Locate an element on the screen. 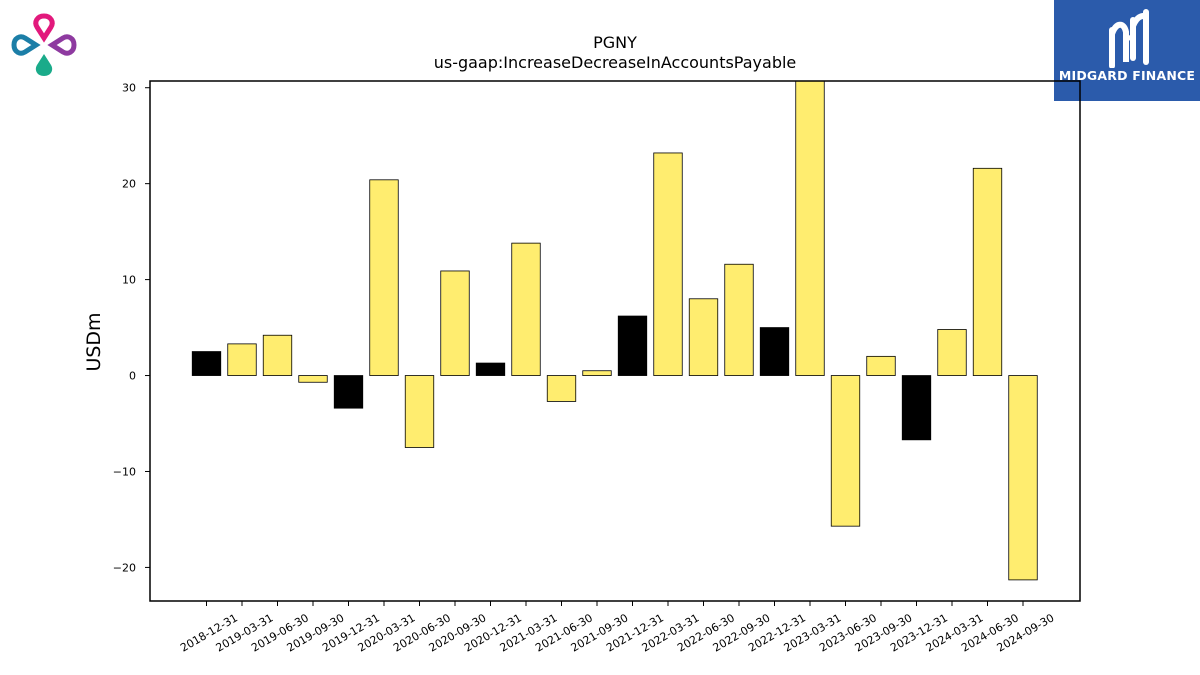 This screenshot has width=1200, height=675. midgard-finance-logo: MIDGARD FINANCE is located at coordinates (1127, 50).